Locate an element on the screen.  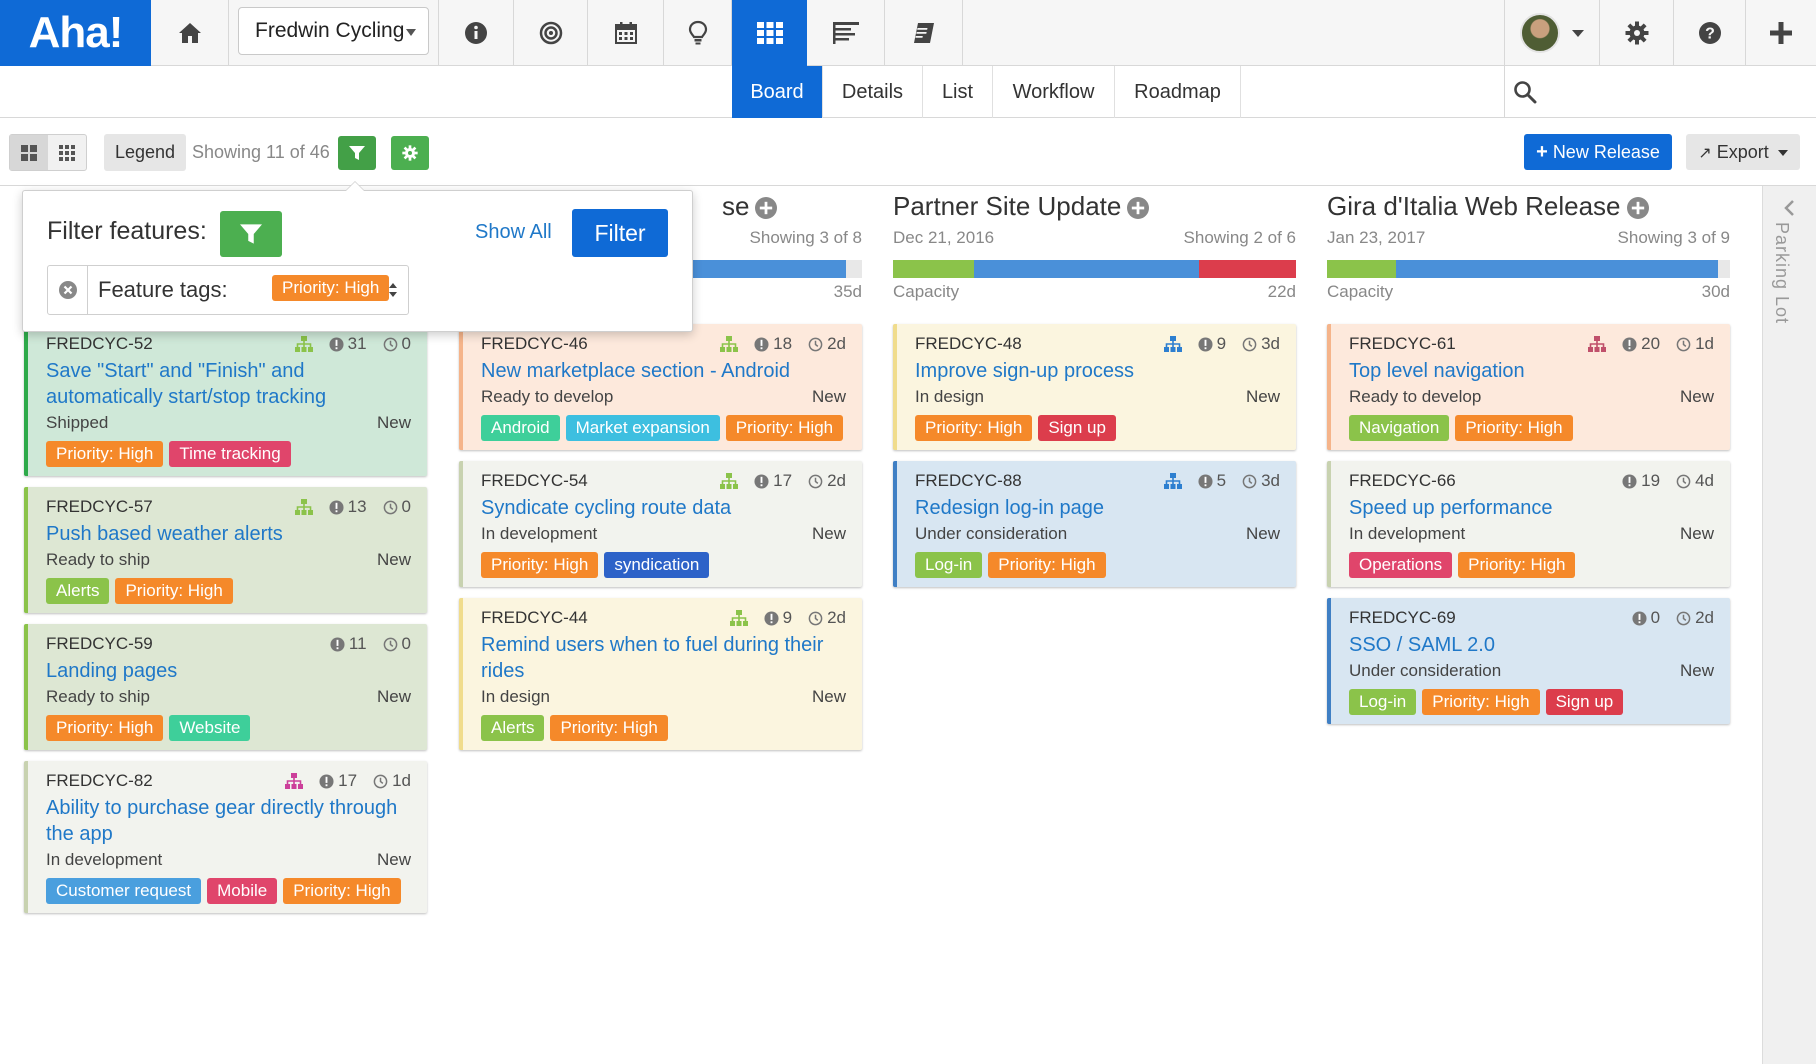
add-filter-button is located at coordinates (251, 234).